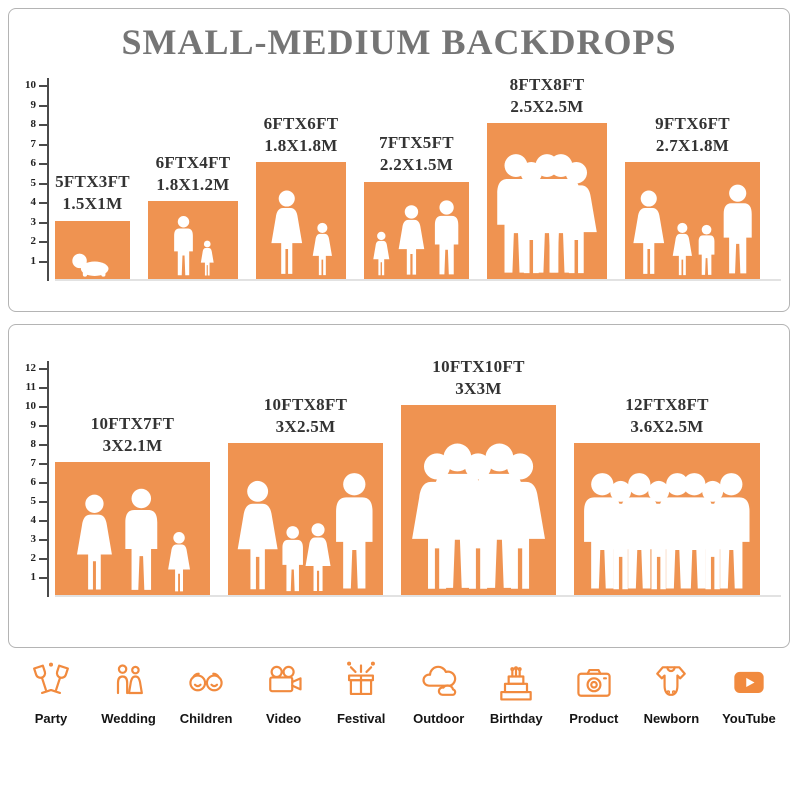 This screenshot has height=800, width=800. I want to click on size-feet: 9FTX6FT, so click(692, 123).